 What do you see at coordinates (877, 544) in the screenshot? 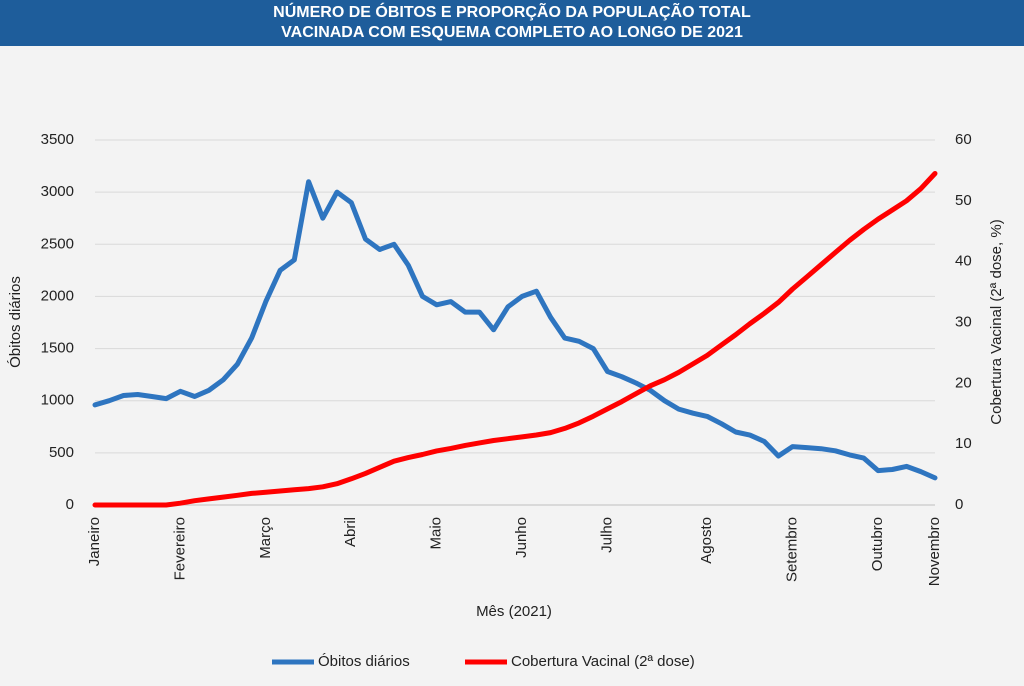
I see `x-tick-label: Outubro` at bounding box center [877, 544].